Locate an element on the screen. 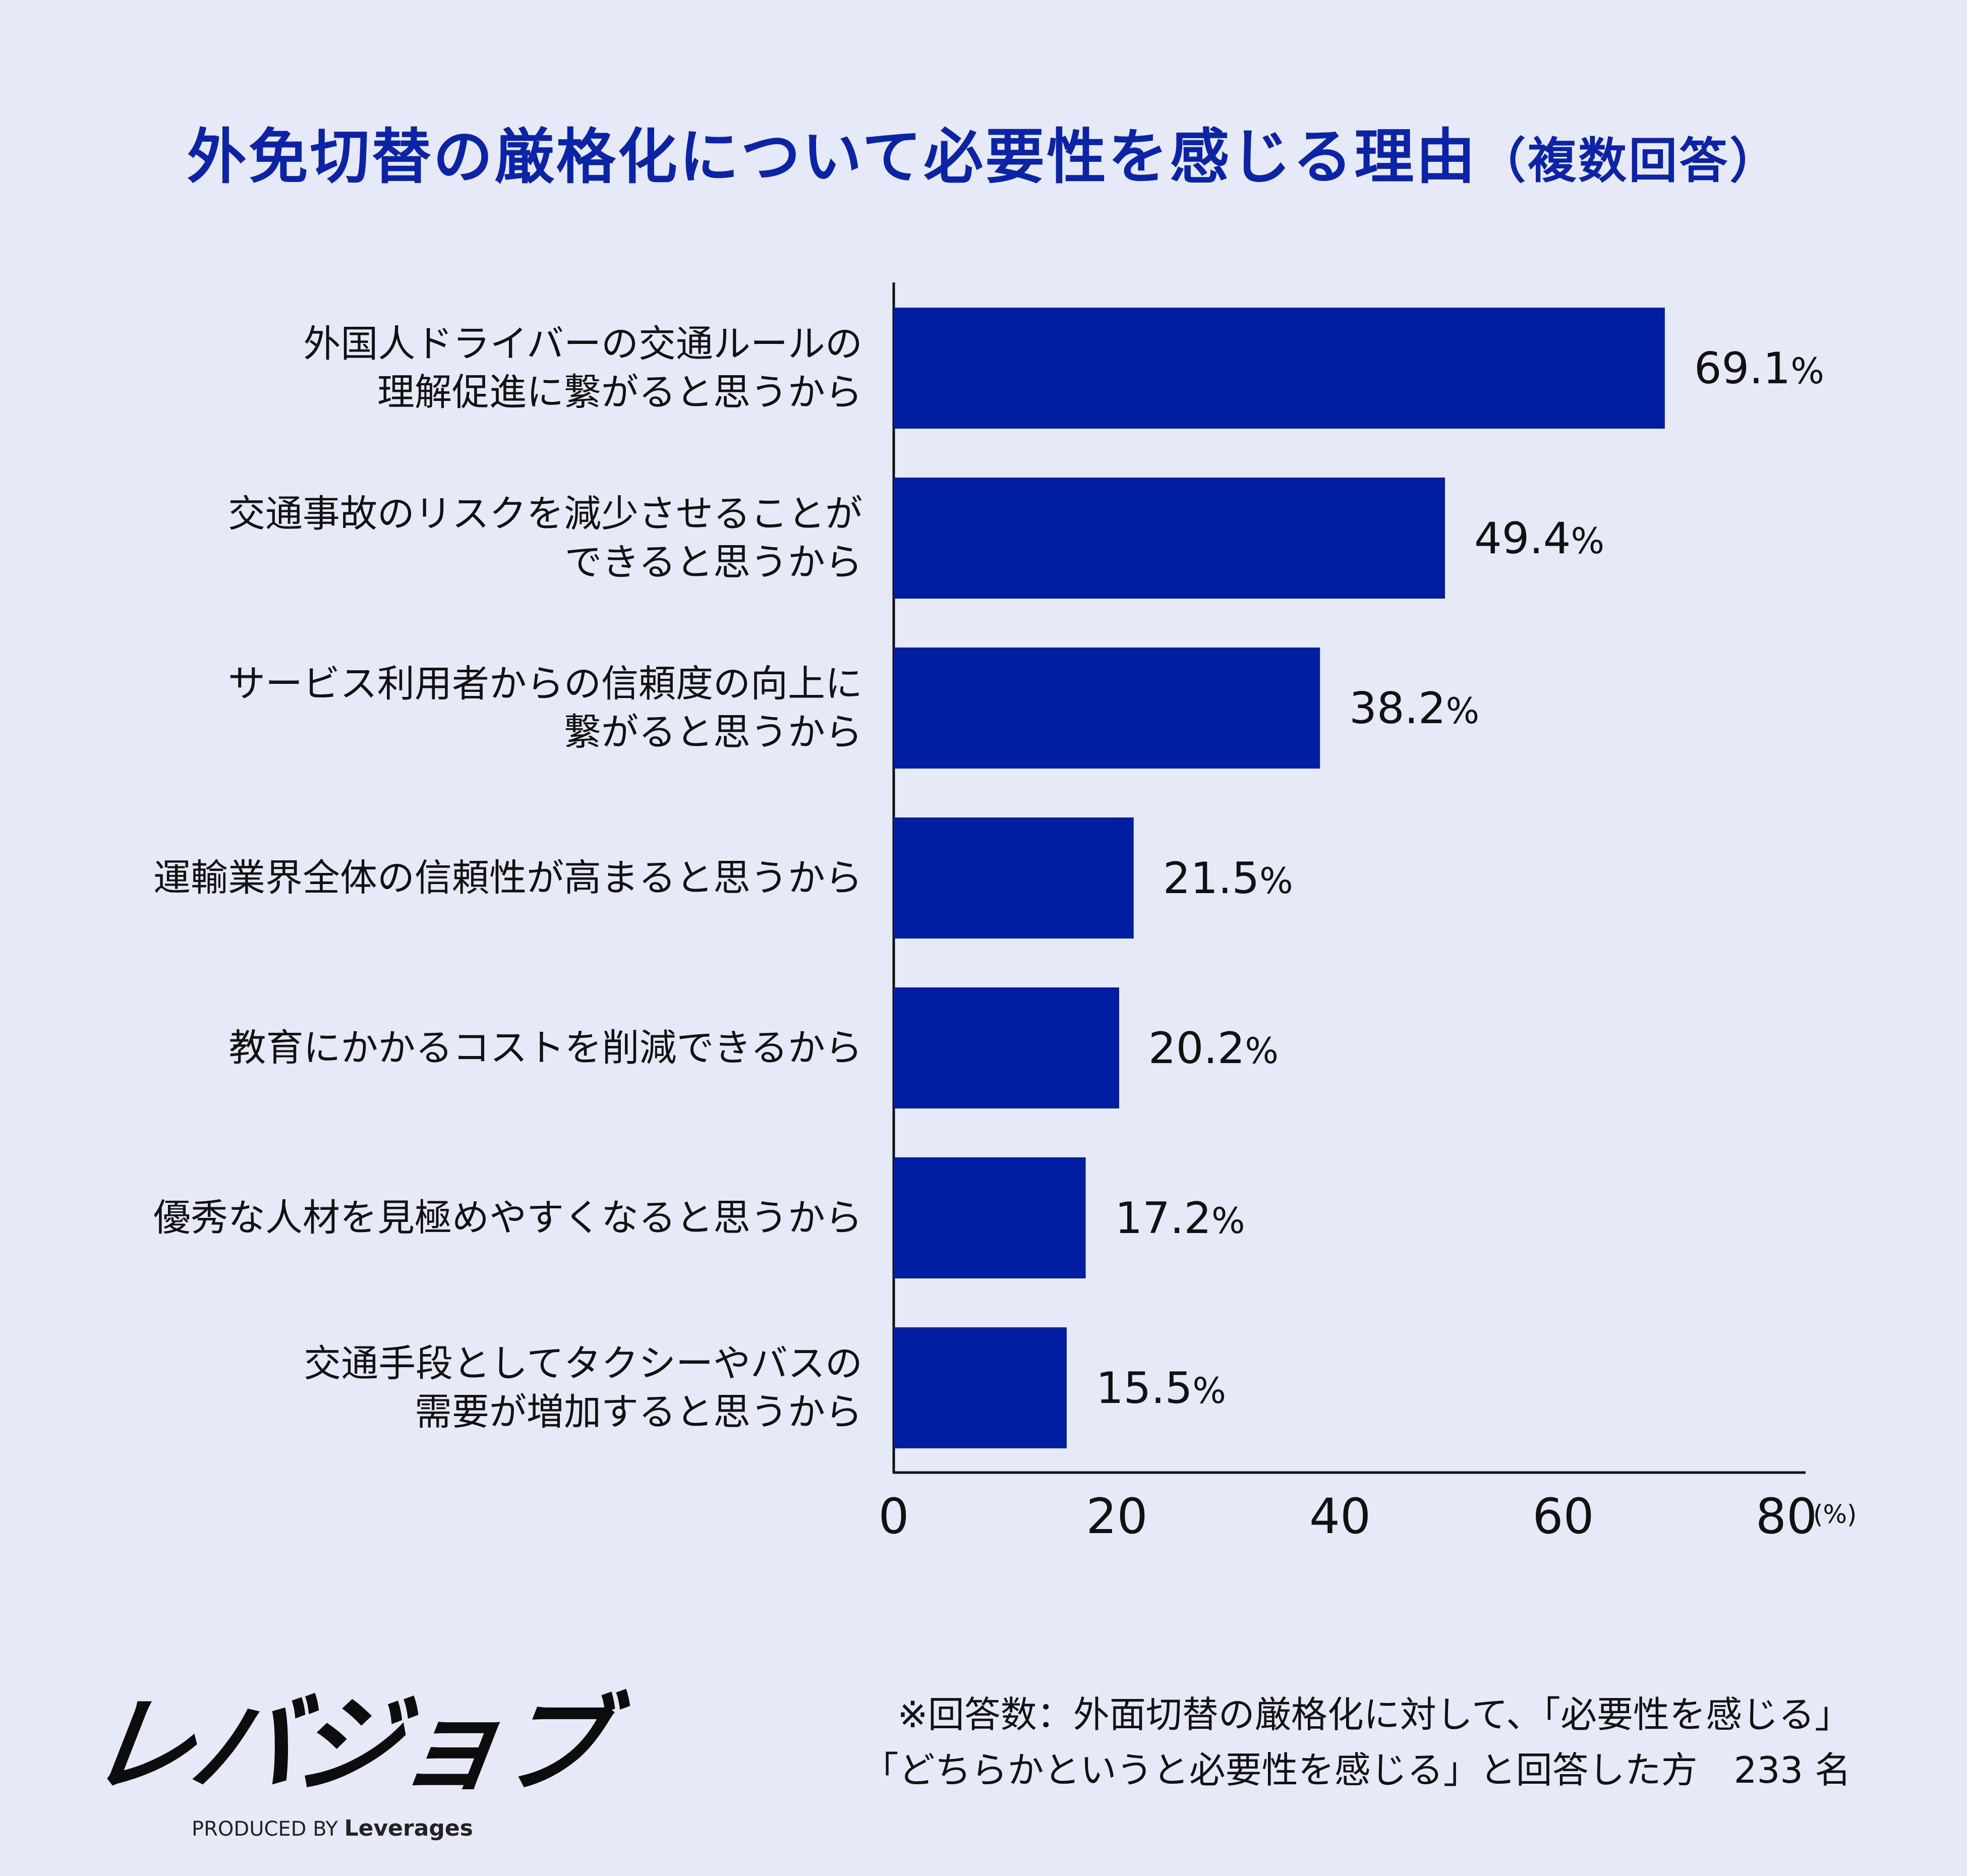  data-label-value: 38.2 is located at coordinates (1397, 708).